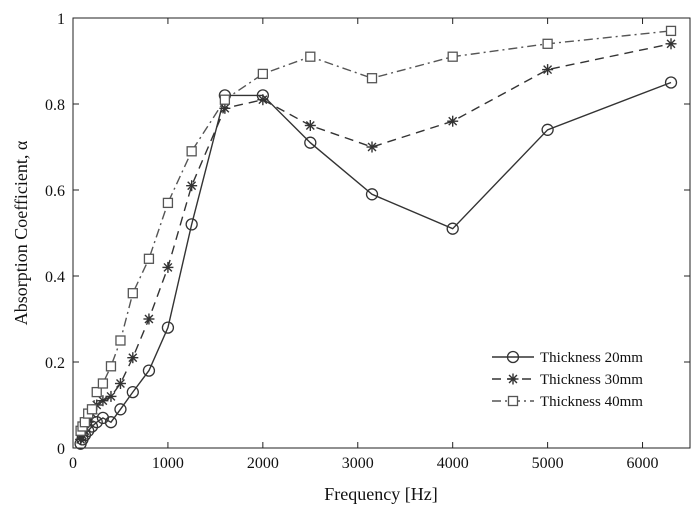  Describe the element at coordinates (263, 463) in the screenshot. I see `x-tick-label: 2000` at that location.